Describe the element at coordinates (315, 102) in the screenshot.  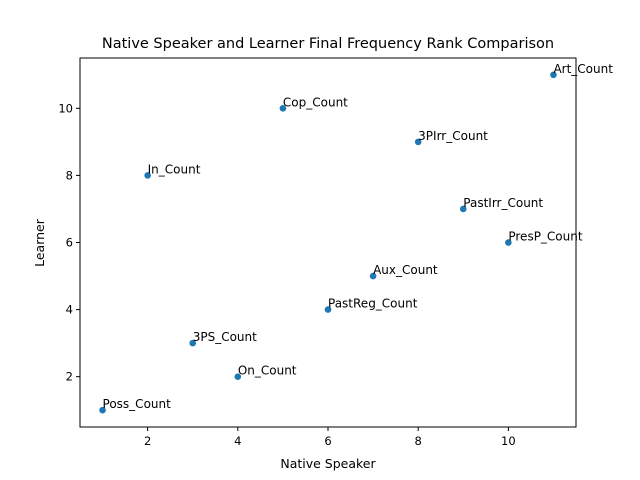
I see `point-label: Cop_Count` at that location.